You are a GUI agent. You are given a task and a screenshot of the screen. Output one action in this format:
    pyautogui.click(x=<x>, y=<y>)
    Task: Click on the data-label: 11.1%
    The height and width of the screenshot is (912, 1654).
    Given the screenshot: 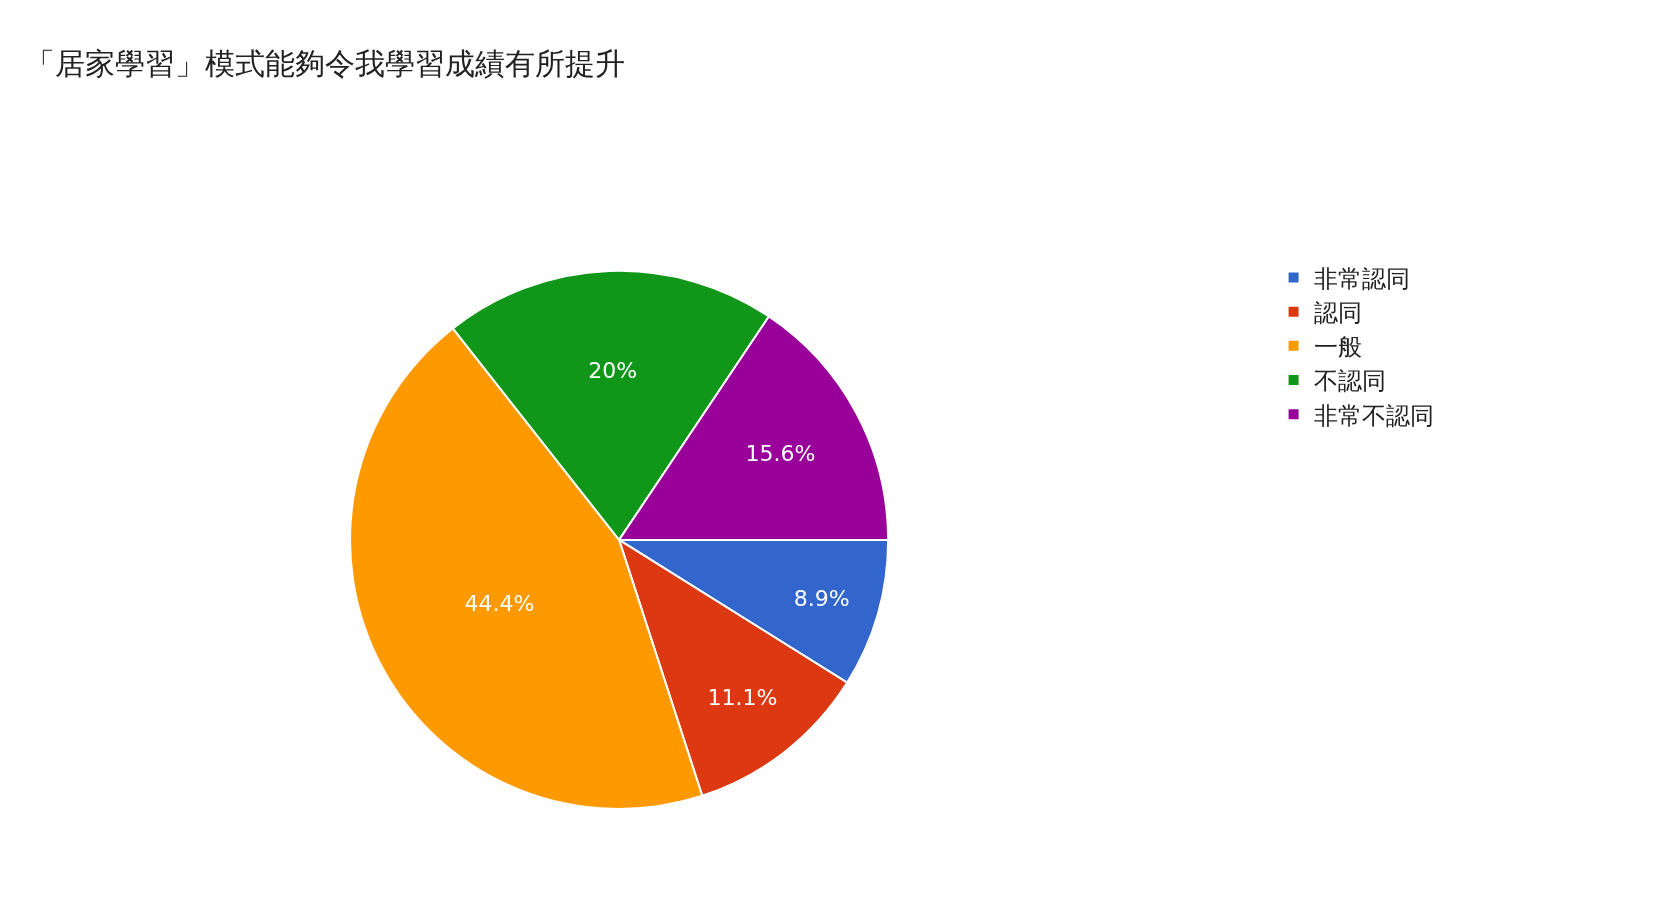 What is the action you would take?
    pyautogui.click(x=742, y=698)
    